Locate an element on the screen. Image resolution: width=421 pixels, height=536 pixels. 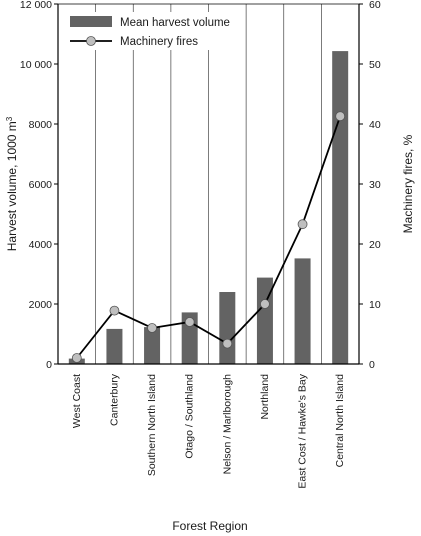
category-label-2: Canterbury is located at coordinates (114, 399).